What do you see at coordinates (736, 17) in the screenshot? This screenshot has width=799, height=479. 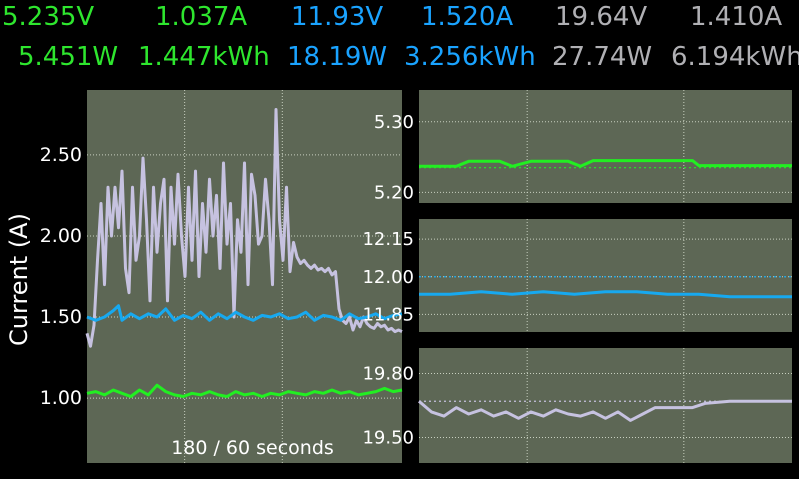 I see `rail3-current: 1.410A` at bounding box center [736, 17].